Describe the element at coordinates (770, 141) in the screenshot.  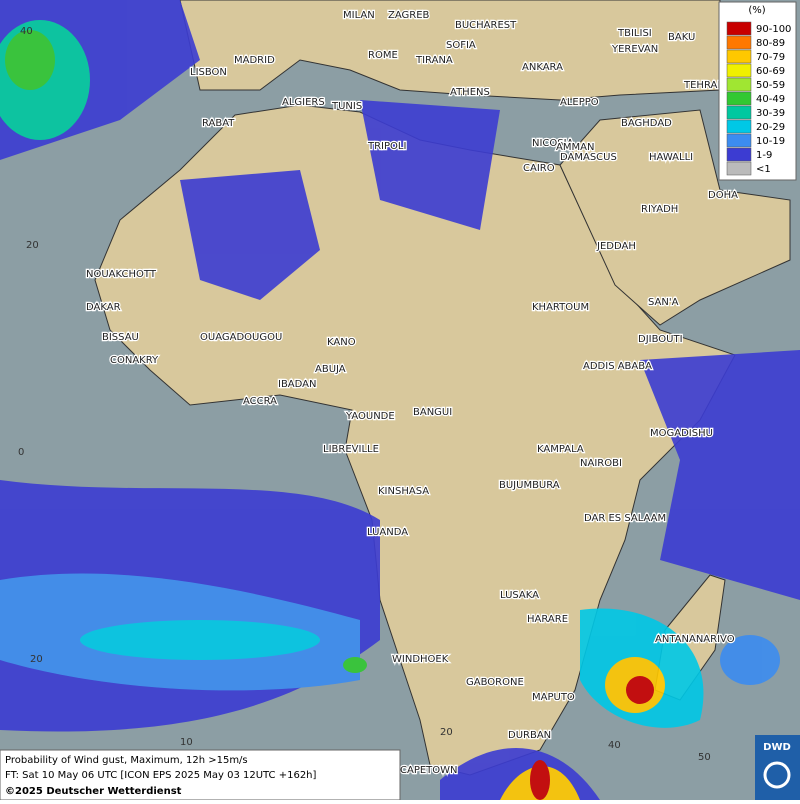
I see `legend-label: 10-19` at that location.